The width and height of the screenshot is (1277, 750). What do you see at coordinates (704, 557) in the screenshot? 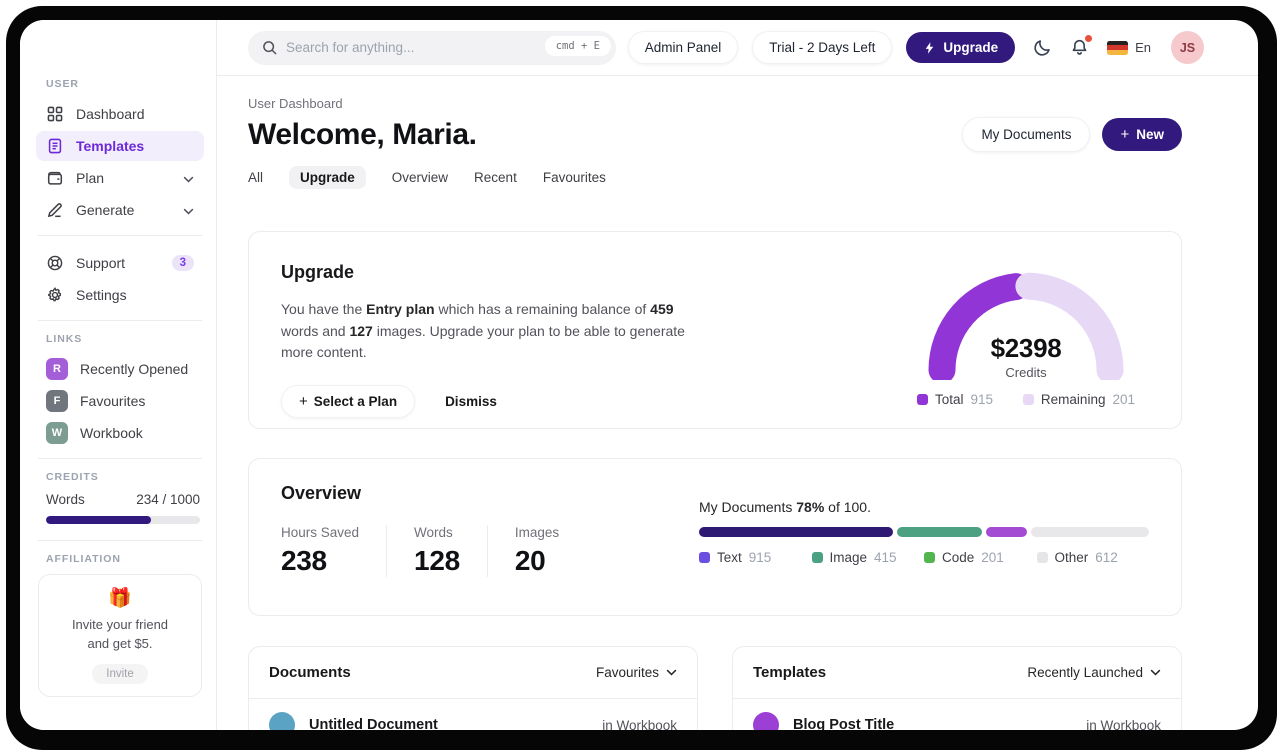
I see `legend-swatch` at bounding box center [704, 557].